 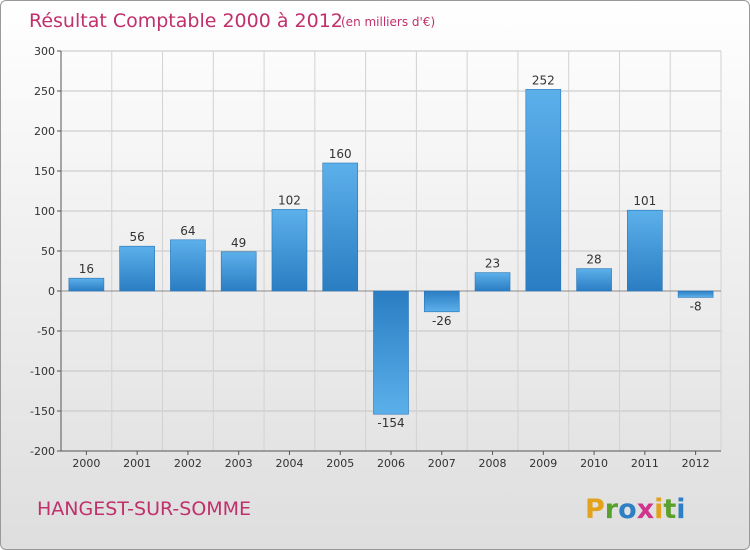 What do you see at coordinates (388, 22) in the screenshot?
I see `chart-subtitle: (en milliers d'€)` at bounding box center [388, 22].